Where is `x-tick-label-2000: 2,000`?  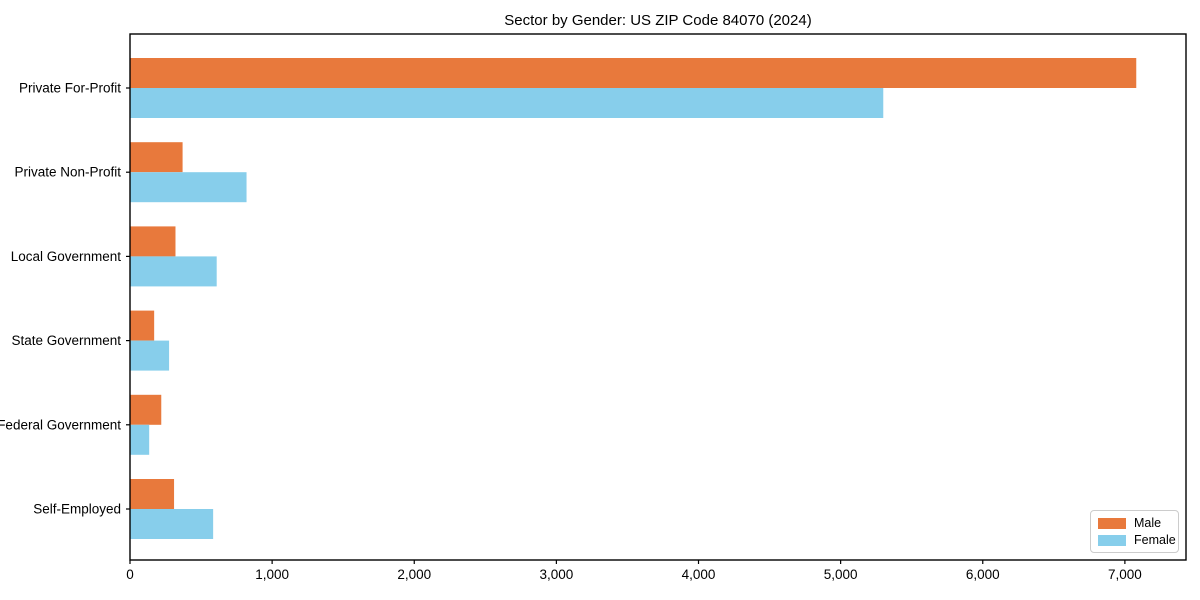 x-tick-label-2000: 2,000 is located at coordinates (414, 574).